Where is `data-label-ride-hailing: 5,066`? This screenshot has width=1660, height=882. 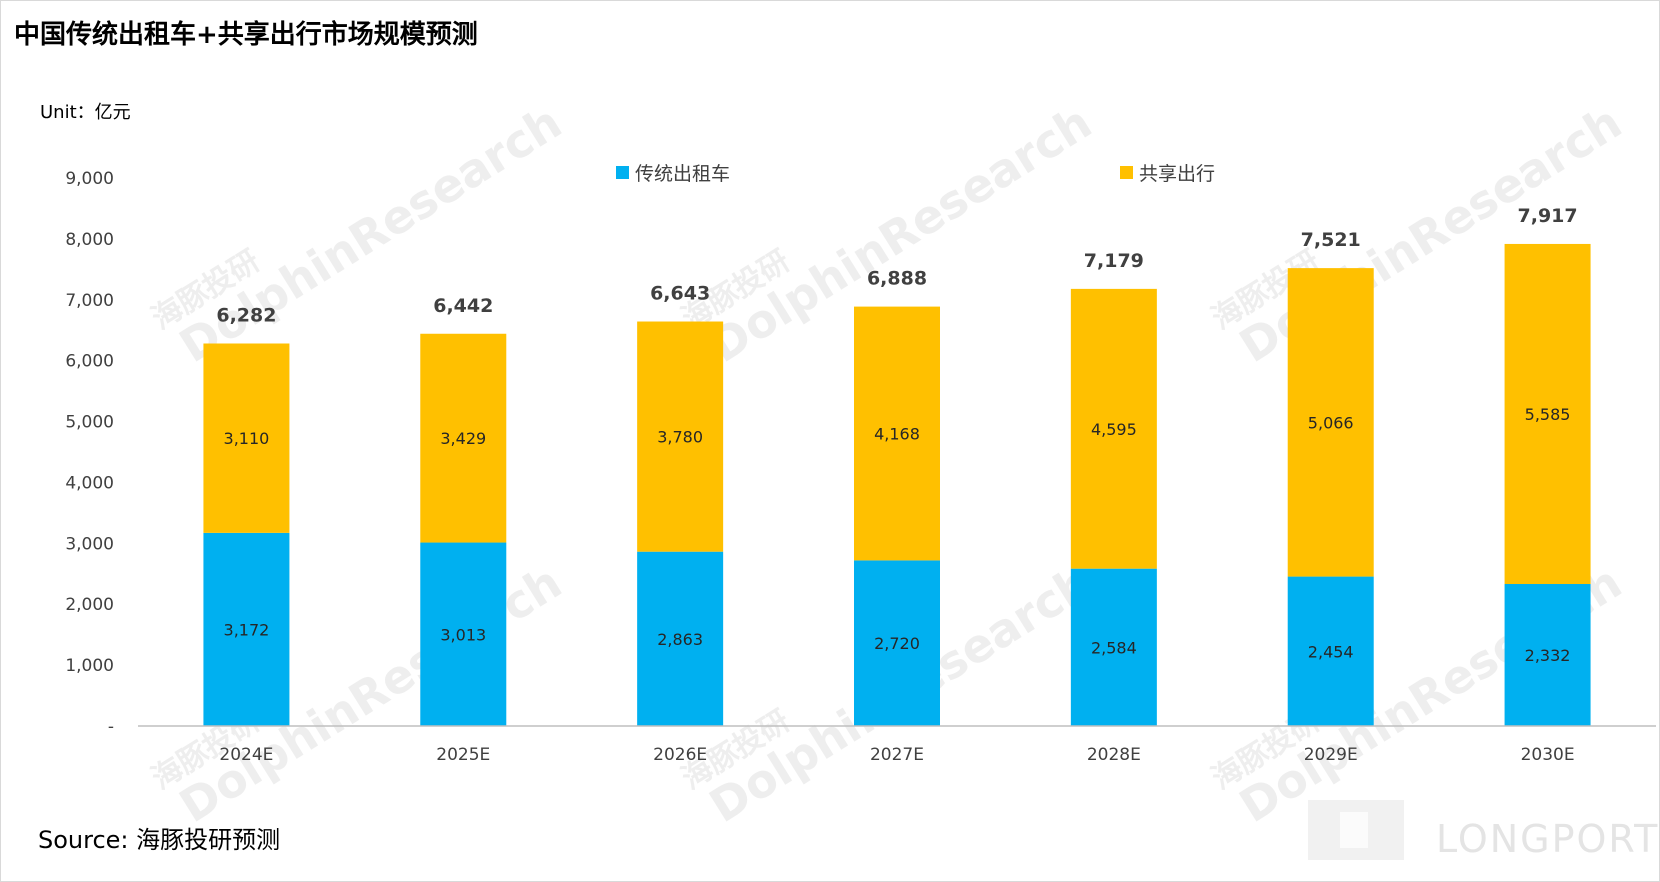 data-label-ride-hailing: 5,066 is located at coordinates (1331, 422).